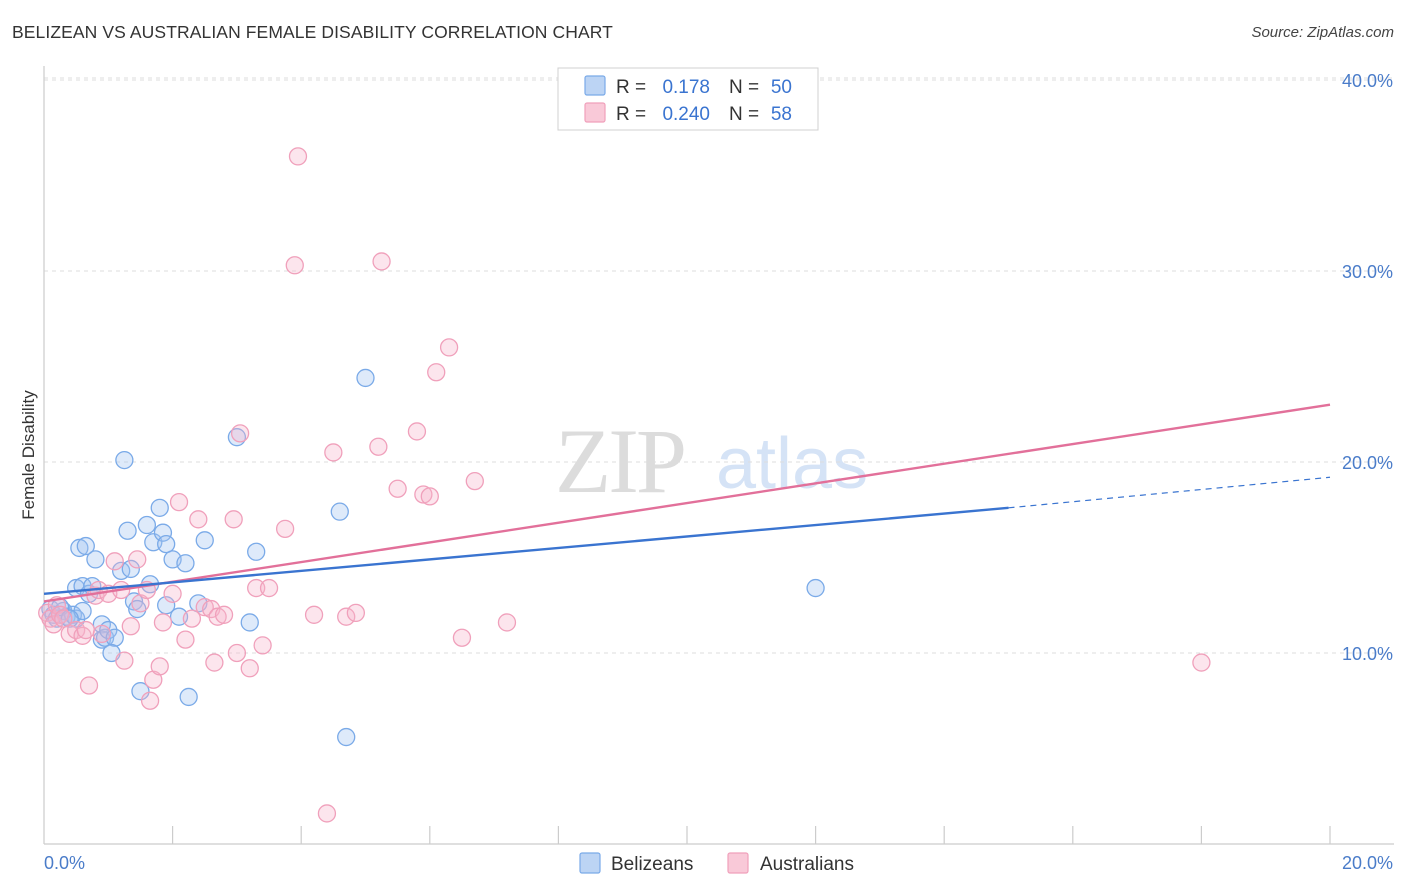 This screenshot has height=892, width=1406. I want to click on legend-swatch-blue, so click(595, 85).